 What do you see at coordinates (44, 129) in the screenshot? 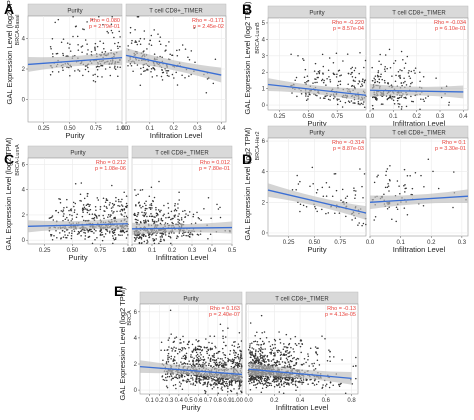
I see `x-tick-label: 0.25` at bounding box center [44, 129].